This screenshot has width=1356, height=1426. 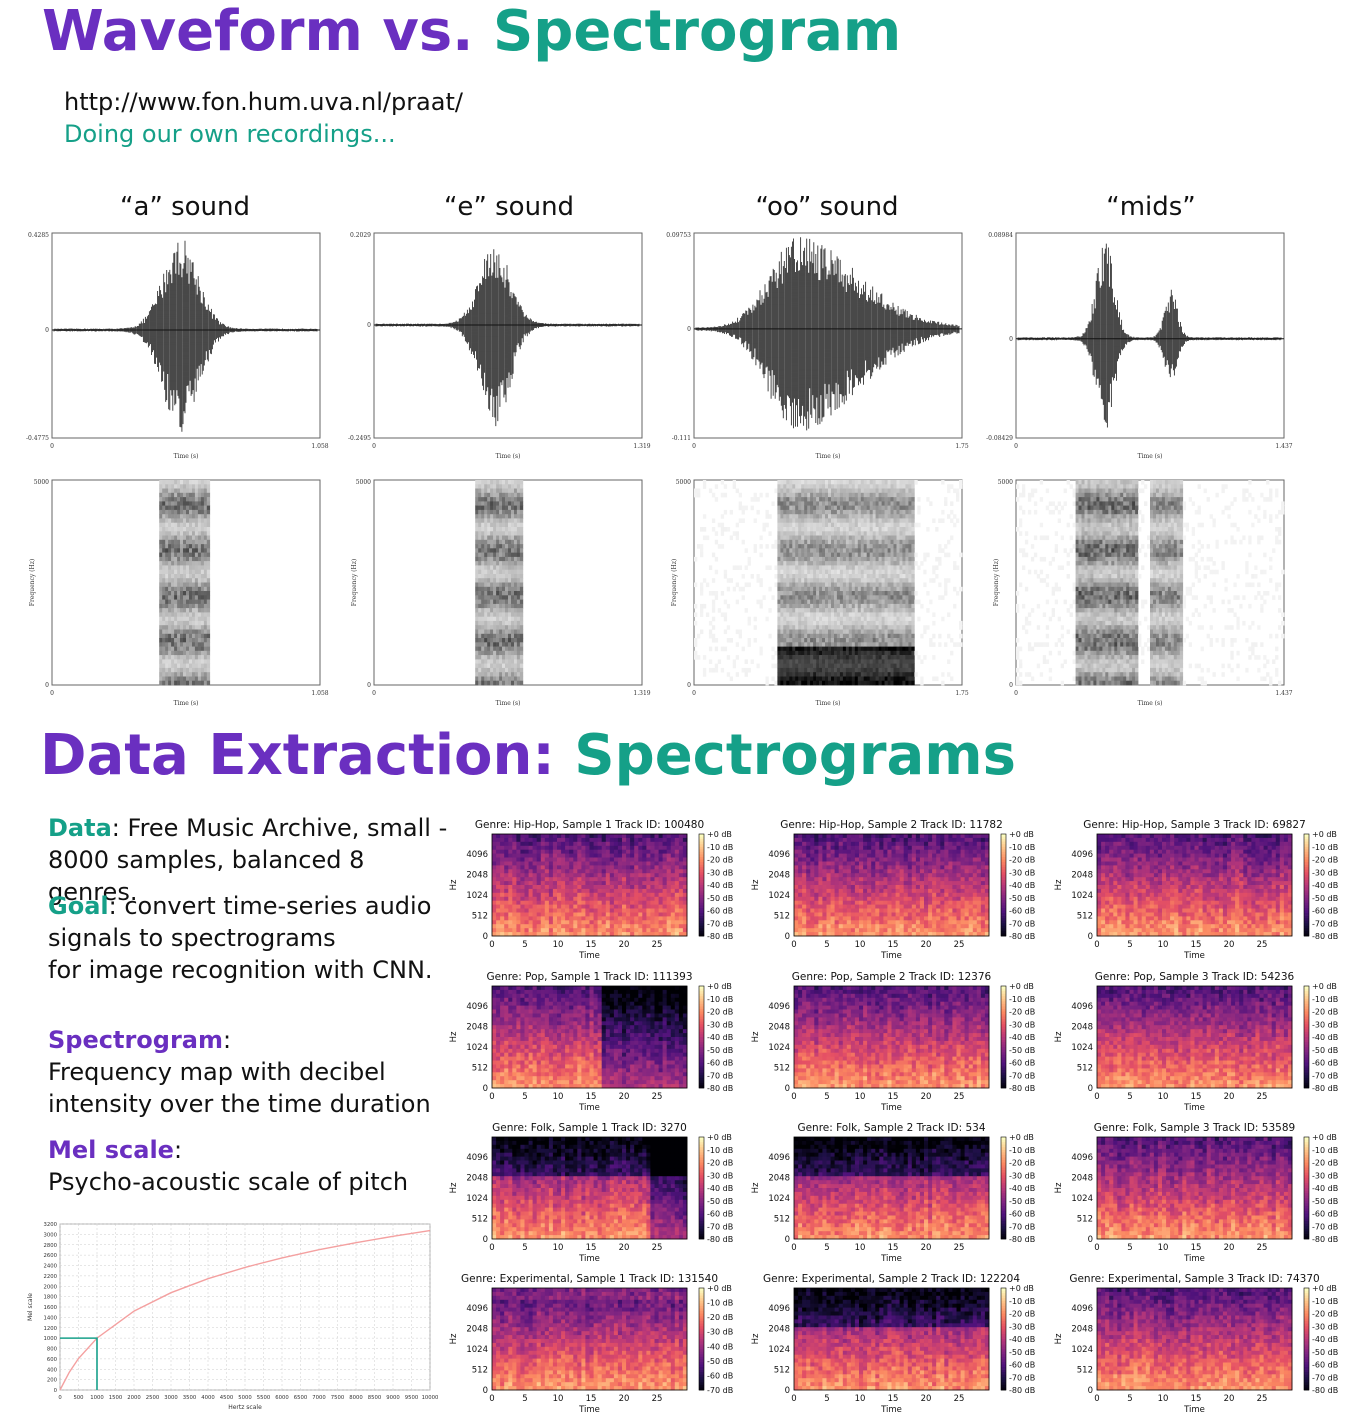 I want to click on praat-link: http://www.fon.hum.uva.nl/praat/, so click(x=263, y=102).